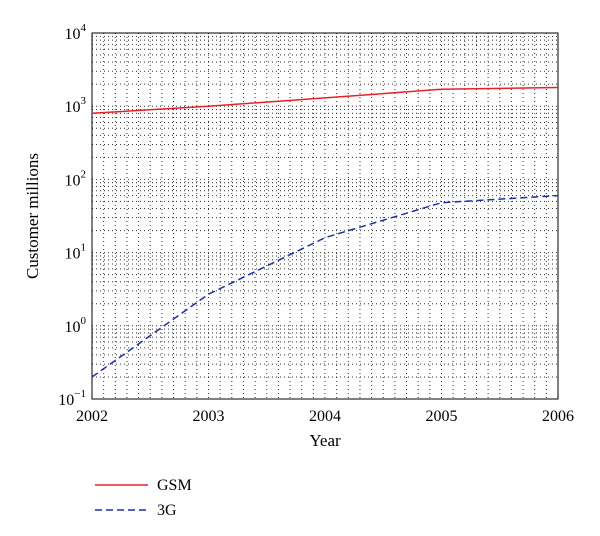 Image resolution: width=600 pixels, height=536 pixels. I want to click on y-tick-label: 10¹, so click(76, 252).